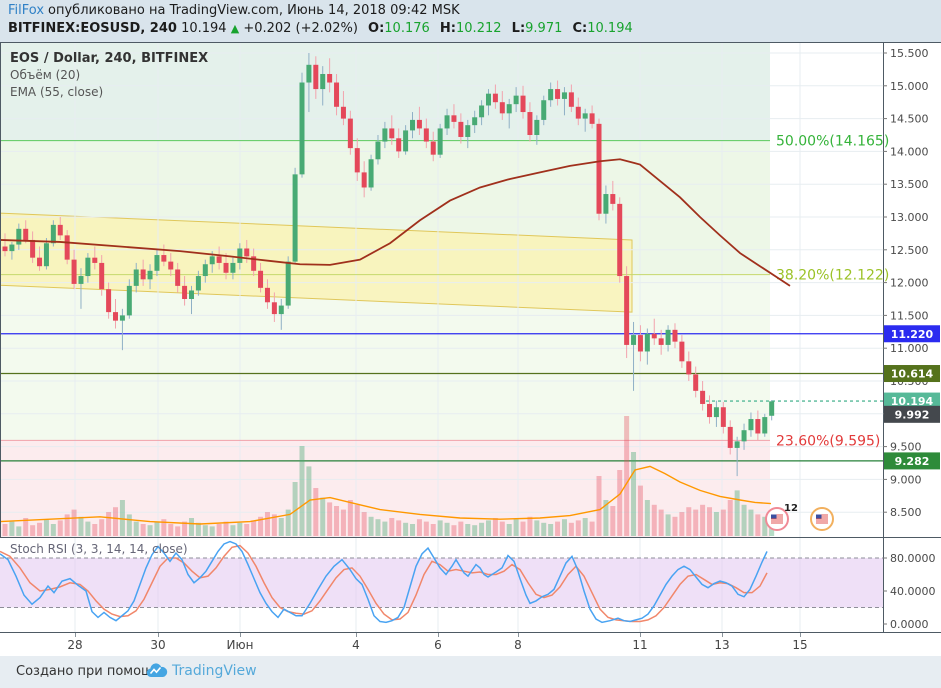 This screenshot has width=941, height=688. Describe the element at coordinates (157, 672) in the screenshot. I see `tradingview-logo-icon` at that location.